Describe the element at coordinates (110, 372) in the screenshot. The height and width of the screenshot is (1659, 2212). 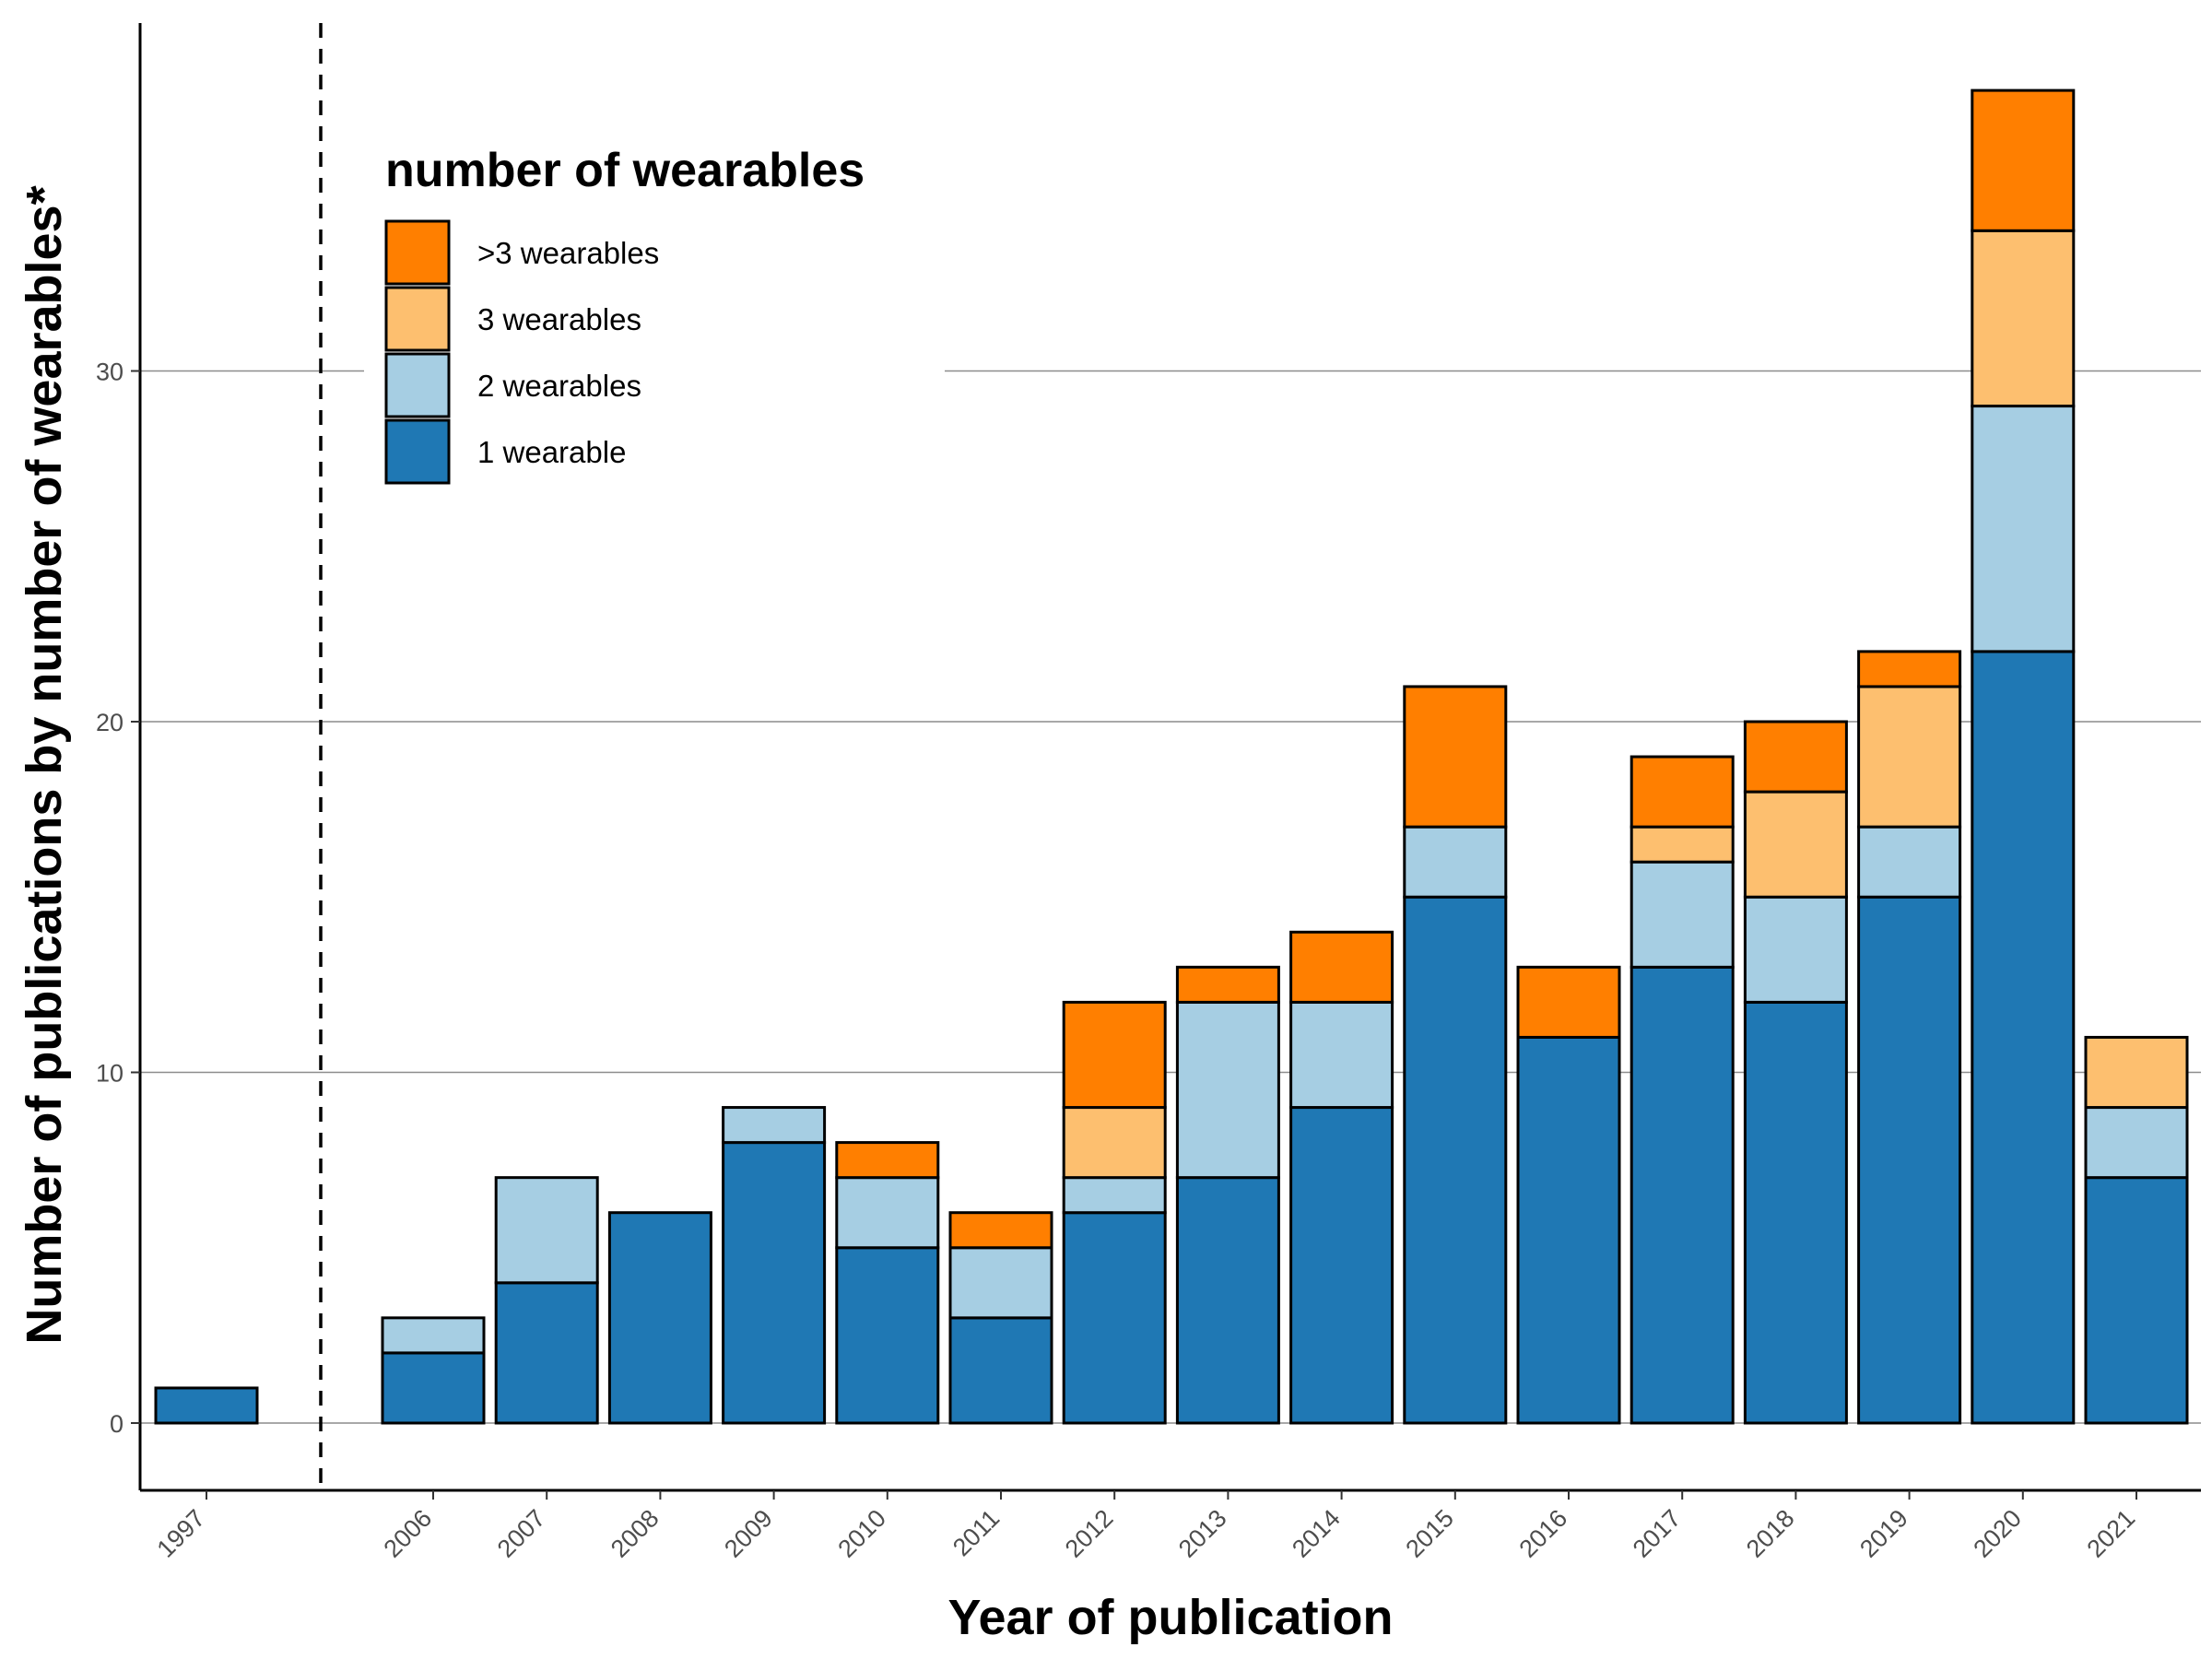
I see `y-tick-label: 30` at that location.